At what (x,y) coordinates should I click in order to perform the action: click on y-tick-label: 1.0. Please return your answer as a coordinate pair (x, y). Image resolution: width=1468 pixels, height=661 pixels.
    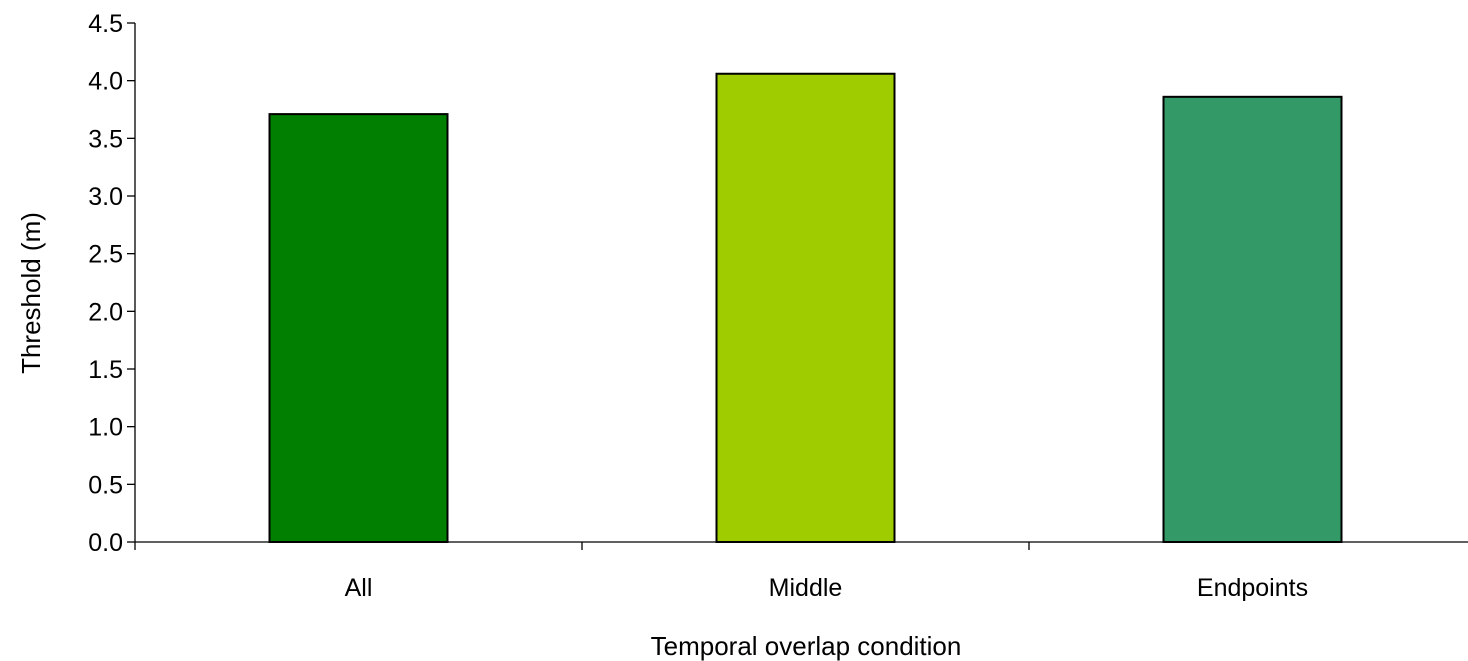
    Looking at the image, I should click on (105, 428).